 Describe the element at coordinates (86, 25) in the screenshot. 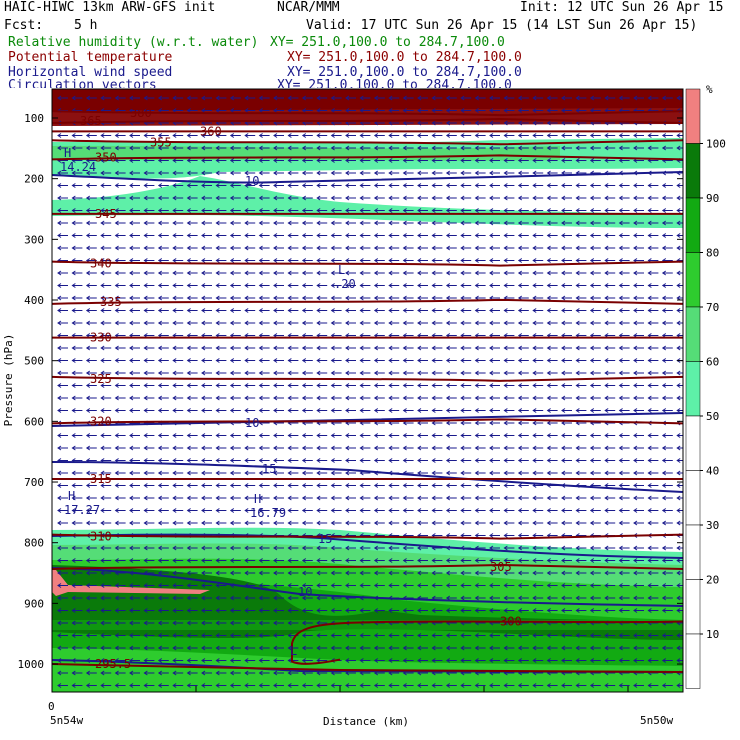

I see `forecast-hour: 5 h` at that location.